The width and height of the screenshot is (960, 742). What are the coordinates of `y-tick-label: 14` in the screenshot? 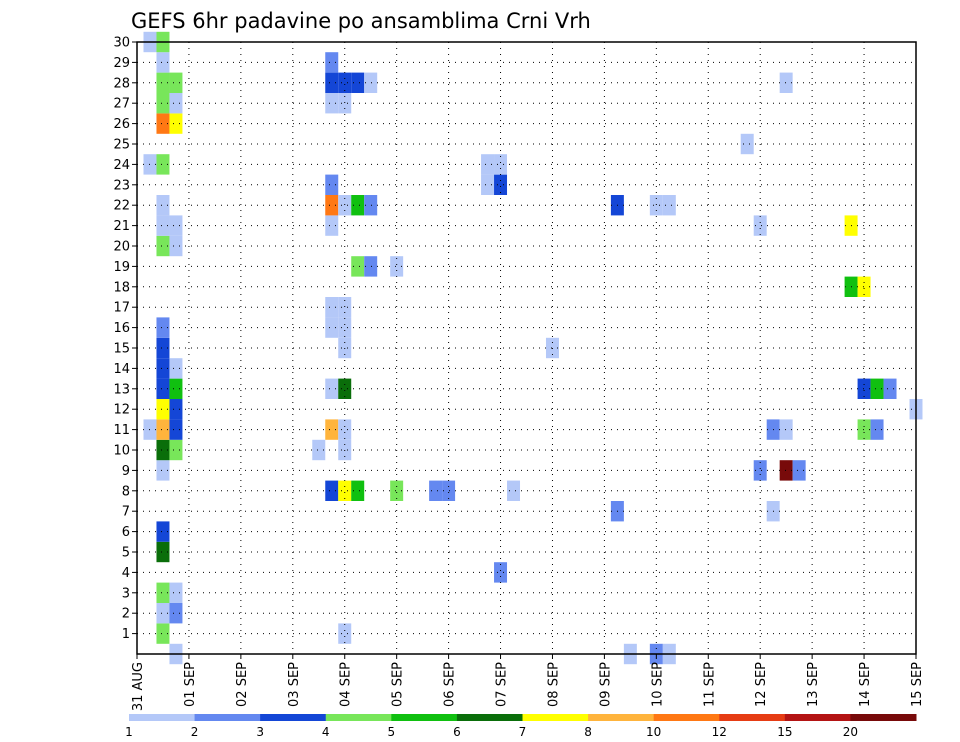 It's located at (121, 369).